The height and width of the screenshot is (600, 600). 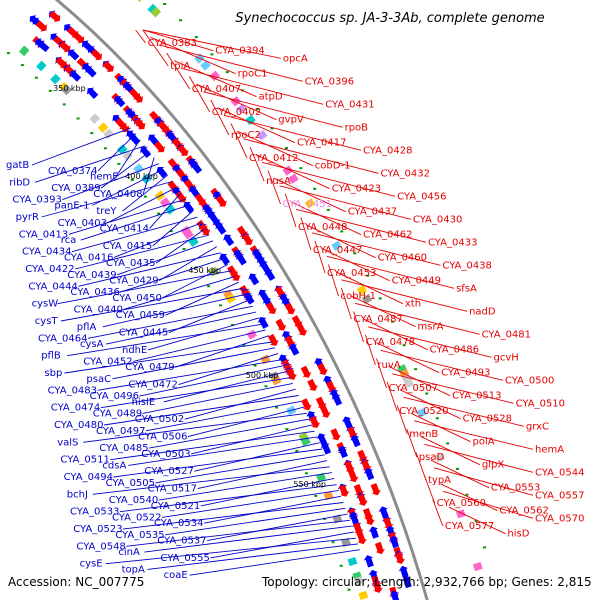 I want to click on reverse-gene-label: CYA_0485, so click(x=123, y=448).